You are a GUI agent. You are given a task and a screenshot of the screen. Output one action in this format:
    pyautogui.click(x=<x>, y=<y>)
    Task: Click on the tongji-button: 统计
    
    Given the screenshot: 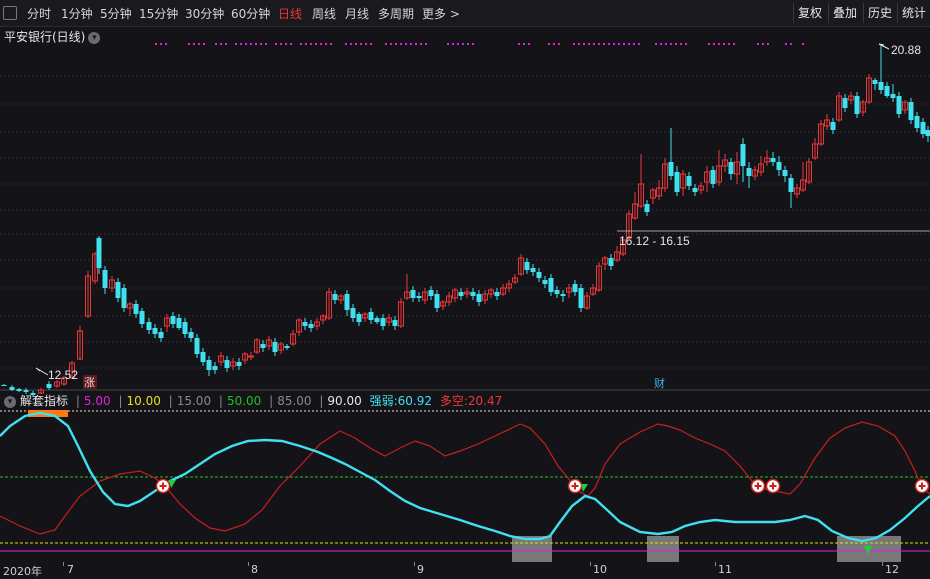 What is the action you would take?
    pyautogui.click(x=913, y=13)
    